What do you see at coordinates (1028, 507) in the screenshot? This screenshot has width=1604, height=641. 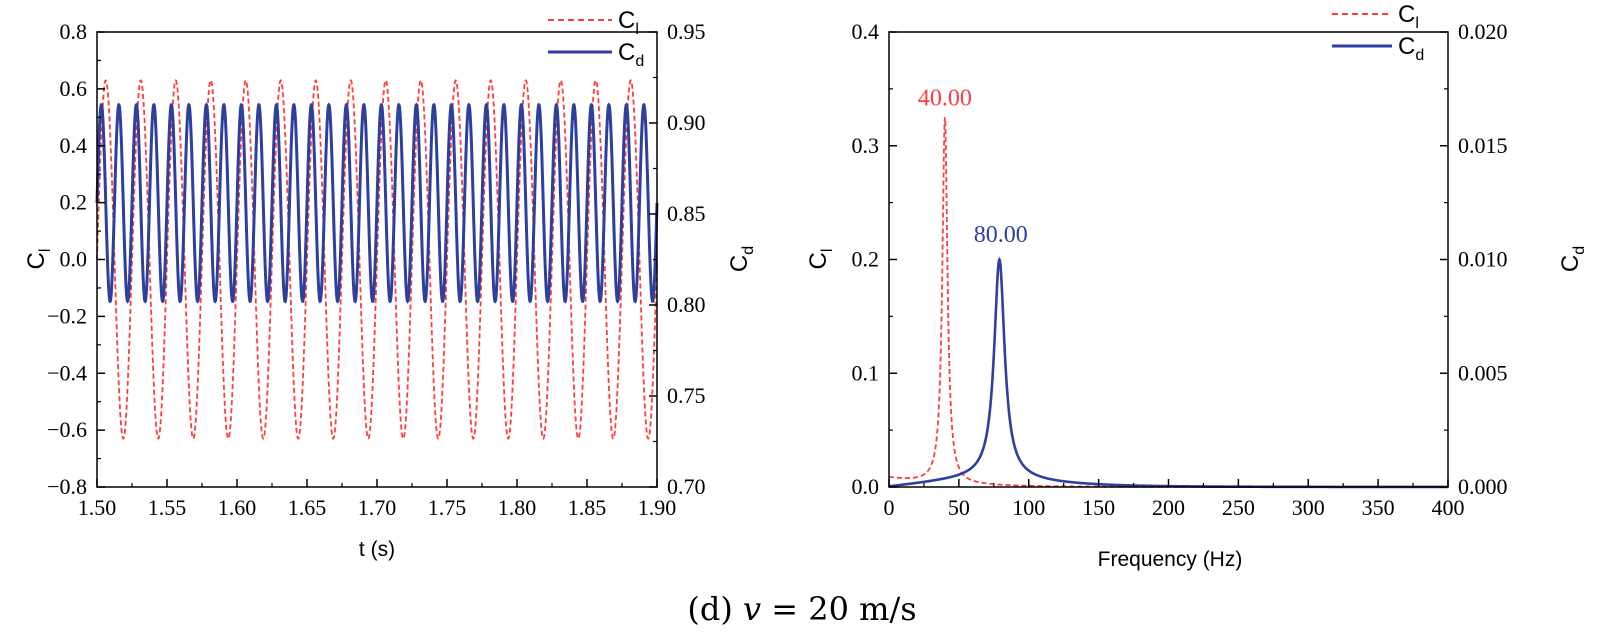 I see `x-tick-label: 100` at bounding box center [1028, 507].